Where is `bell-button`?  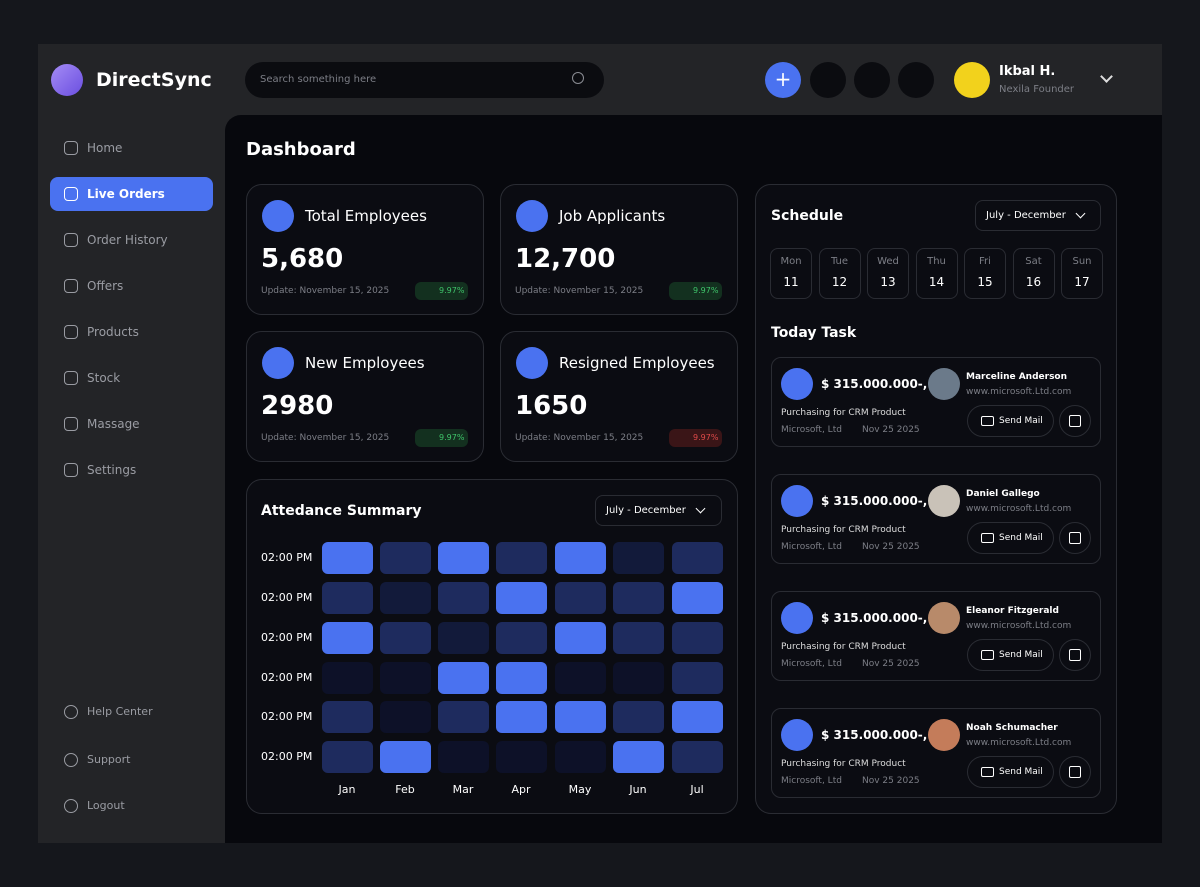
bell-button is located at coordinates (916, 80).